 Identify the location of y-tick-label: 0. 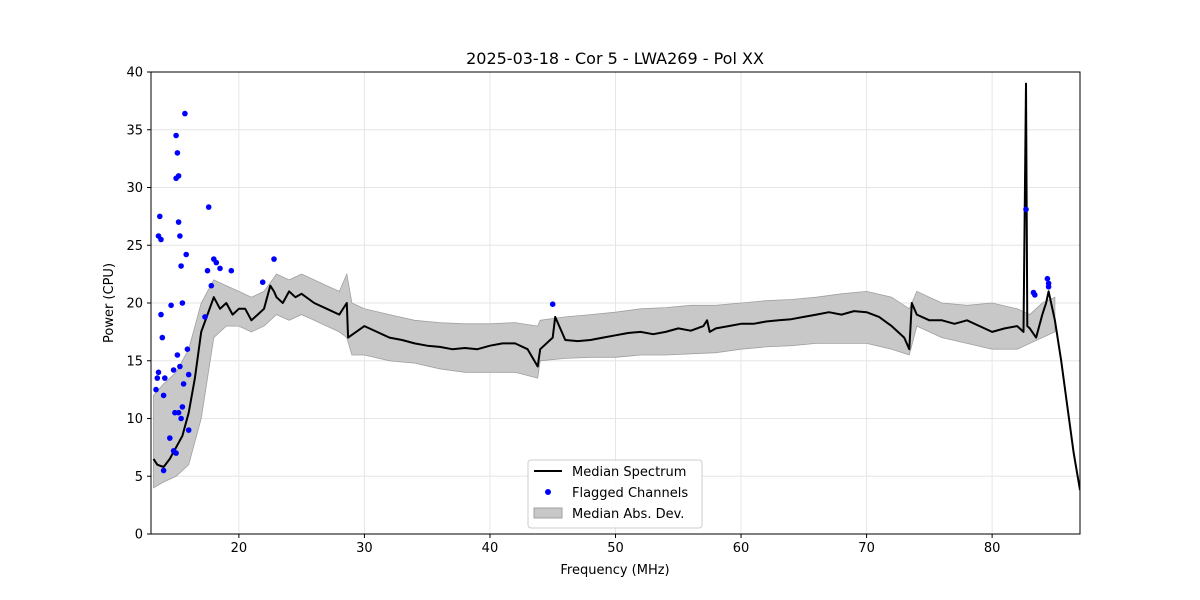
(139, 535).